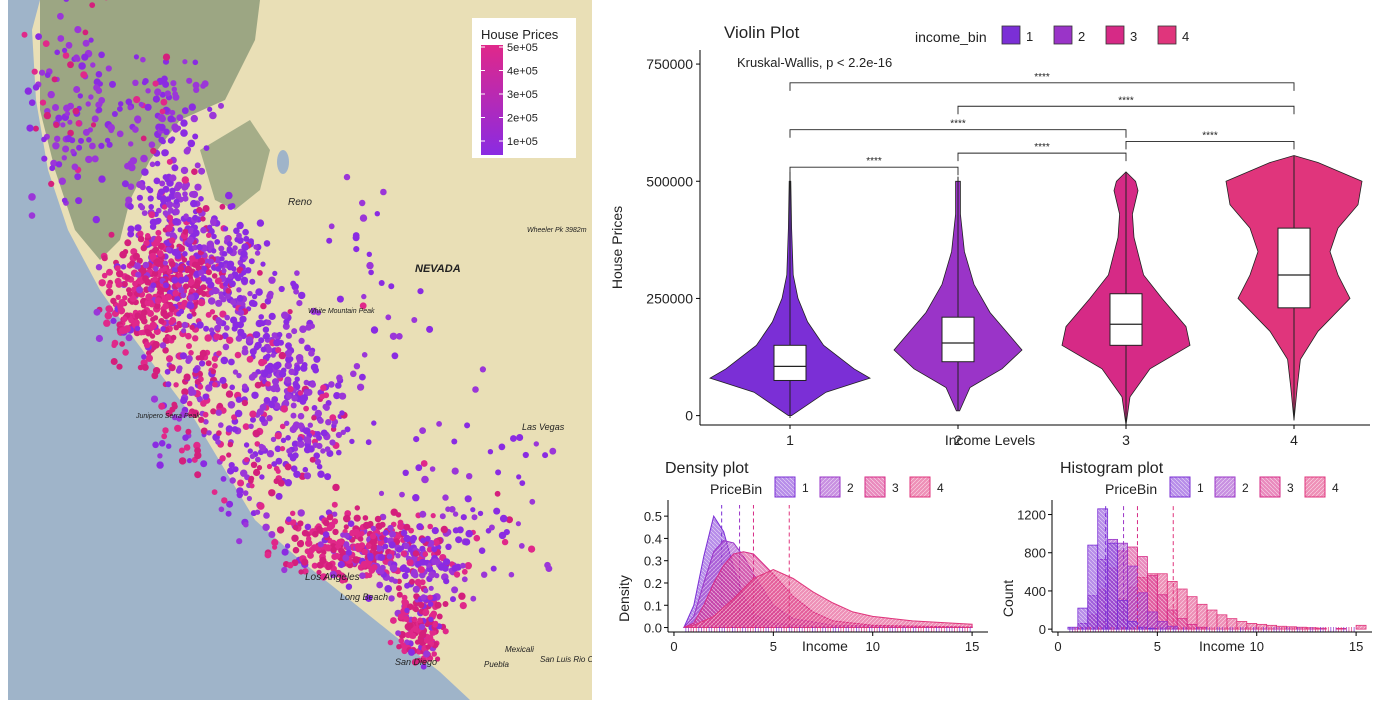 The image size is (1400, 705). Describe the element at coordinates (805, 488) in the screenshot. I see `density-legend-label: 1` at that location.